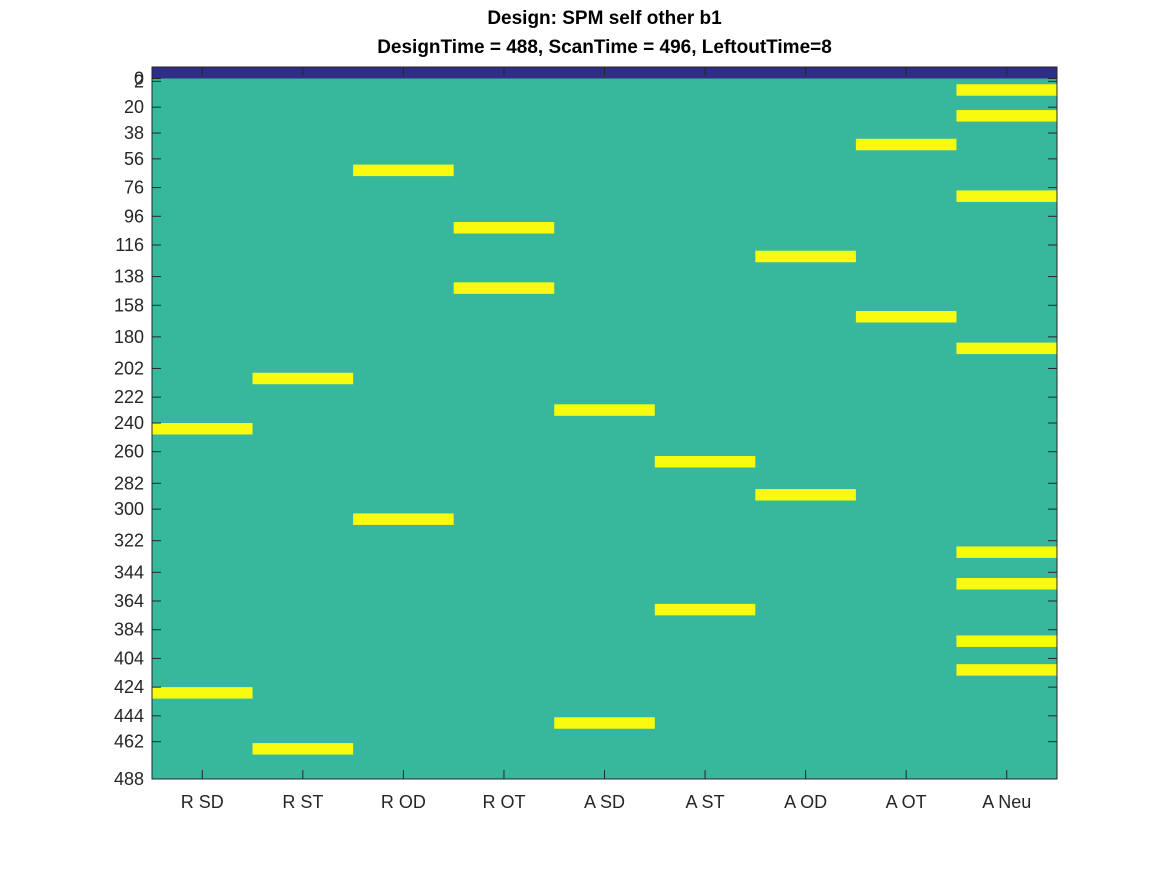  Describe the element at coordinates (129, 716) in the screenshot. I see `y-tick-label: 444` at that location.